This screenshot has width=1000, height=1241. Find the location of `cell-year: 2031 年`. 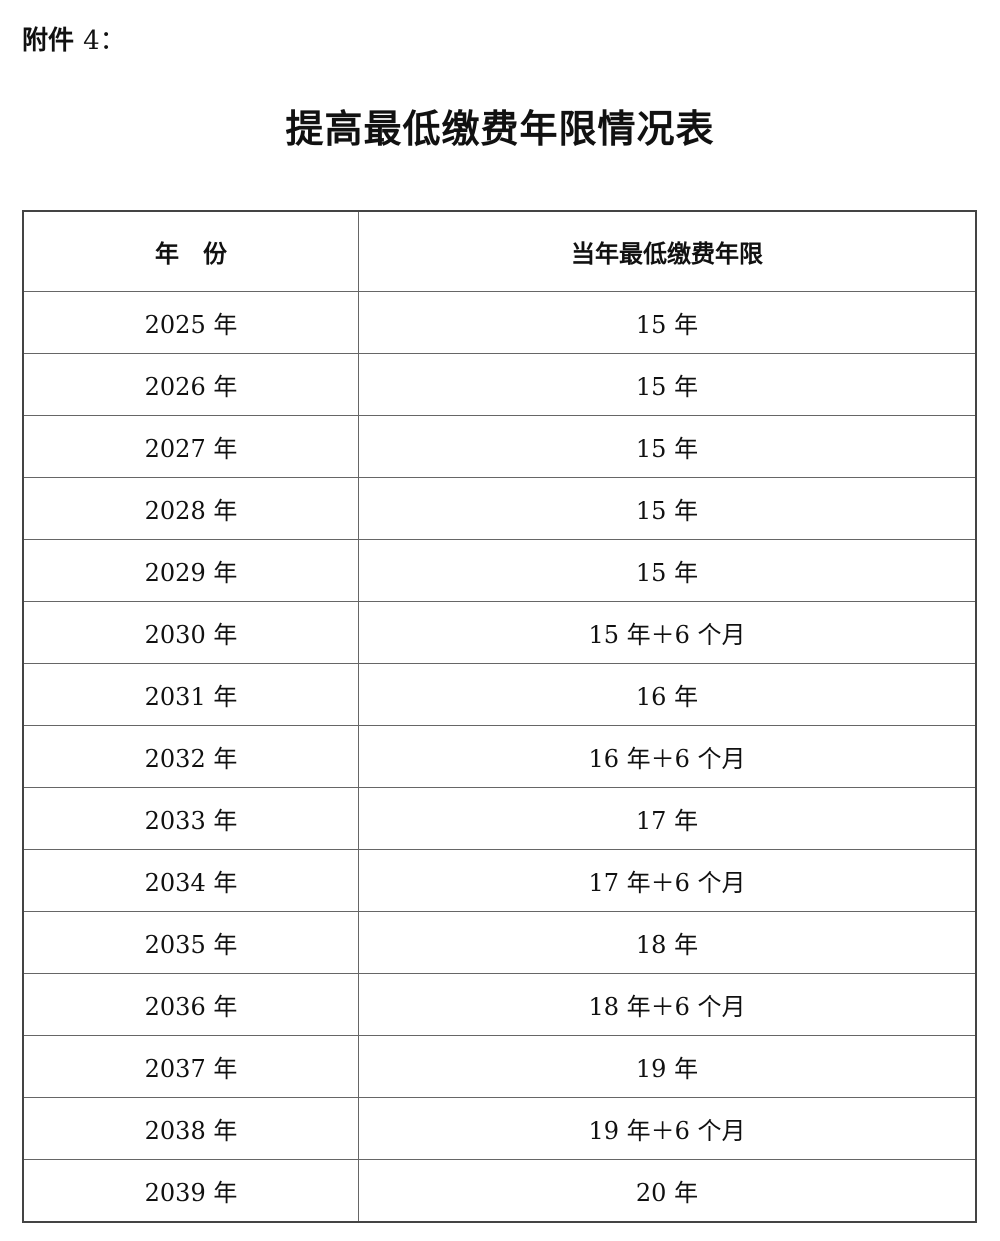

cell-year: 2031 年 is located at coordinates (190, 694).